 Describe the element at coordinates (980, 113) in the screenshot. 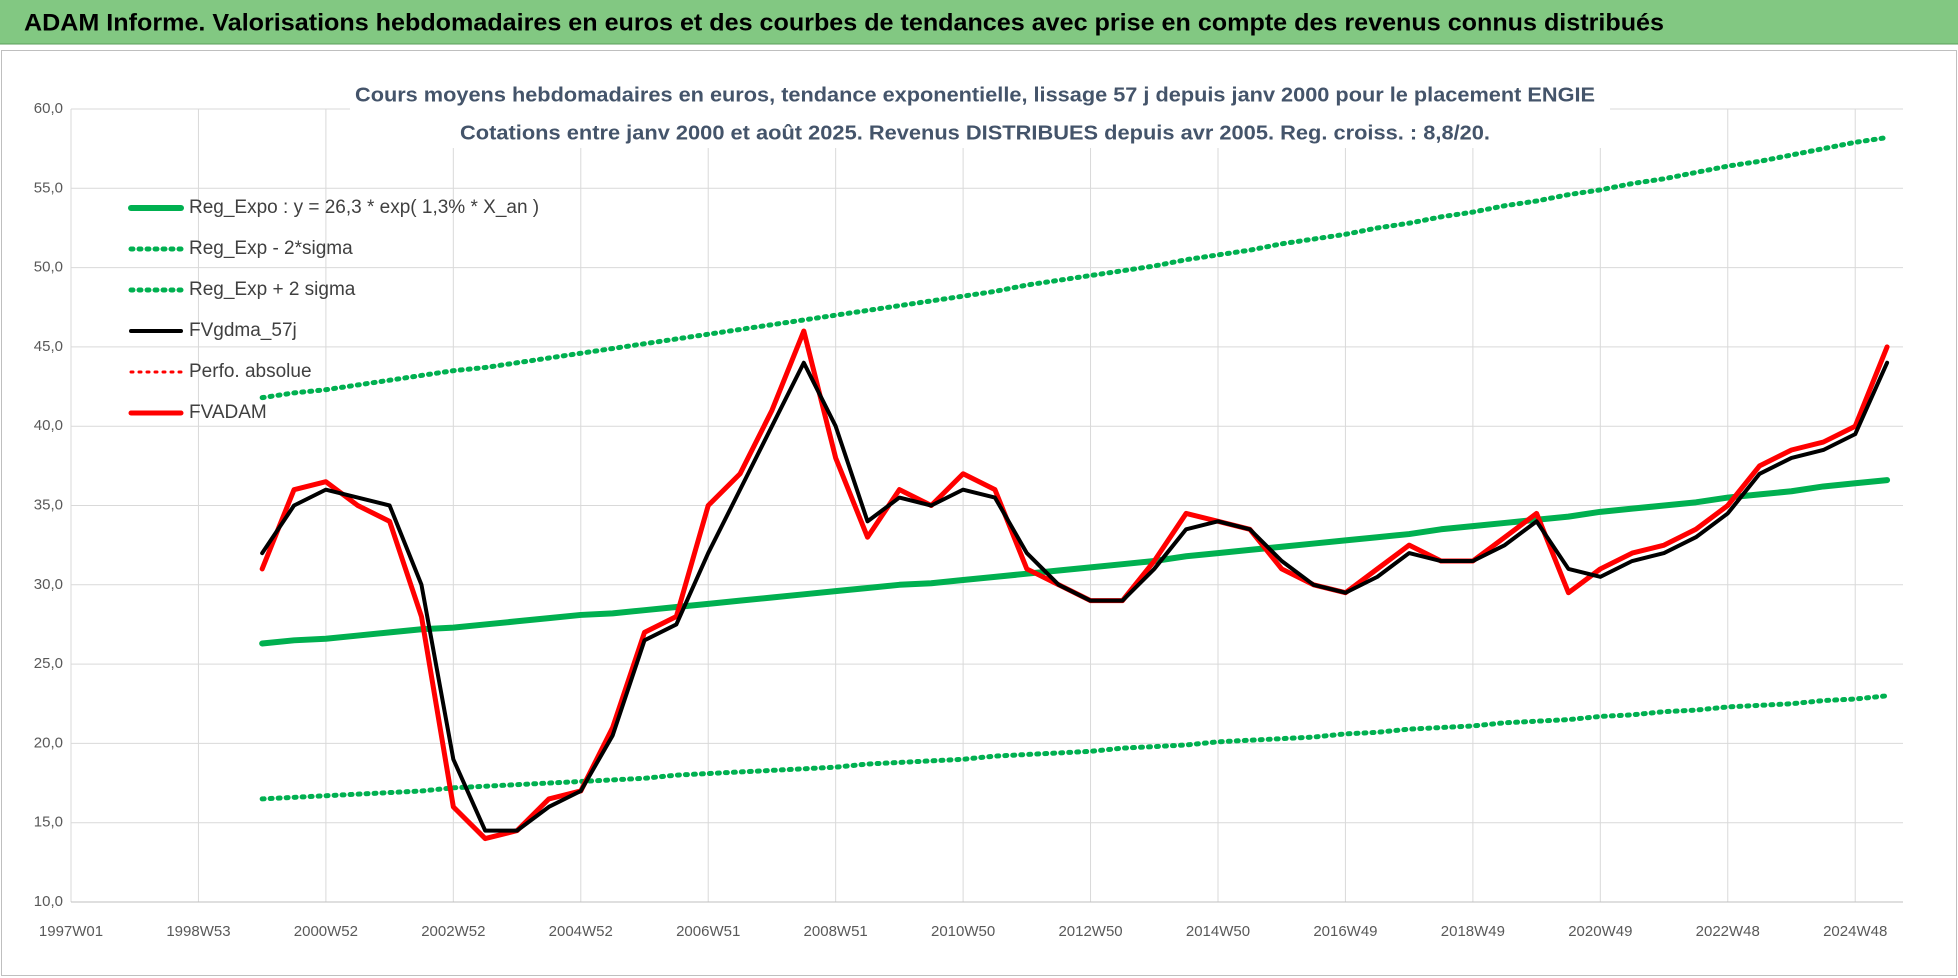

I see `title-bg` at that location.